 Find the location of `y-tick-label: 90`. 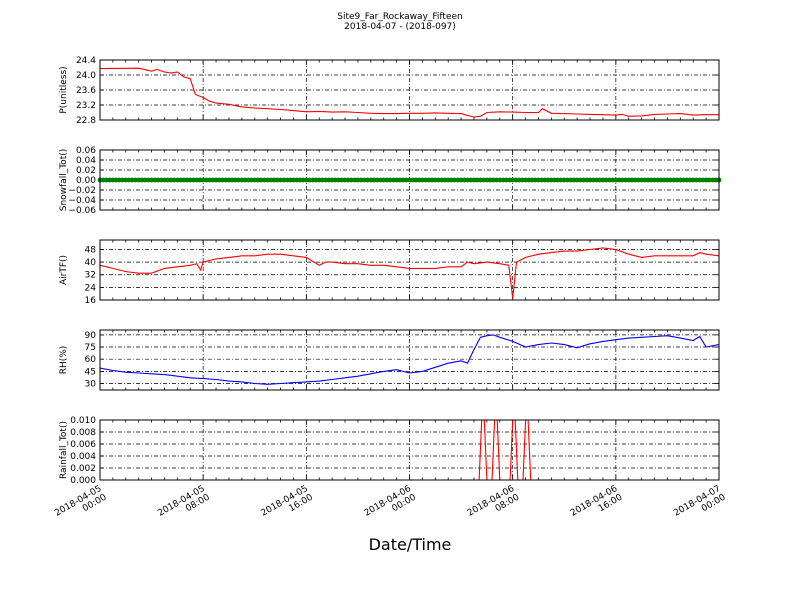

y-tick-label: 90 is located at coordinates (91, 336).